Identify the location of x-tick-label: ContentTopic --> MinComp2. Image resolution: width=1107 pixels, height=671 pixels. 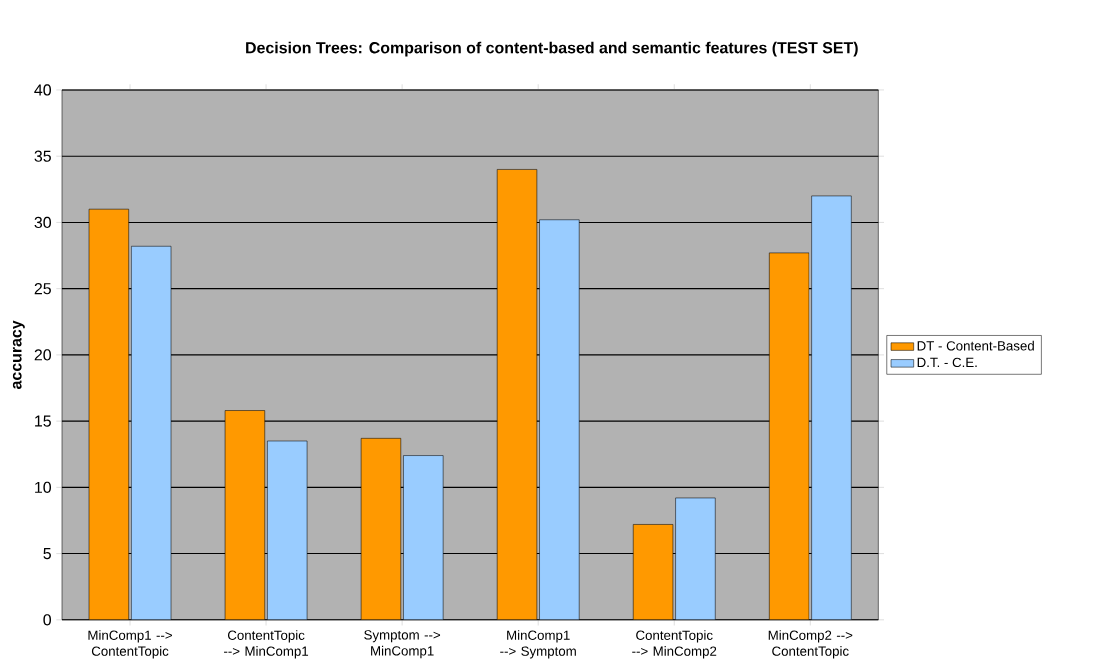
(674, 644).